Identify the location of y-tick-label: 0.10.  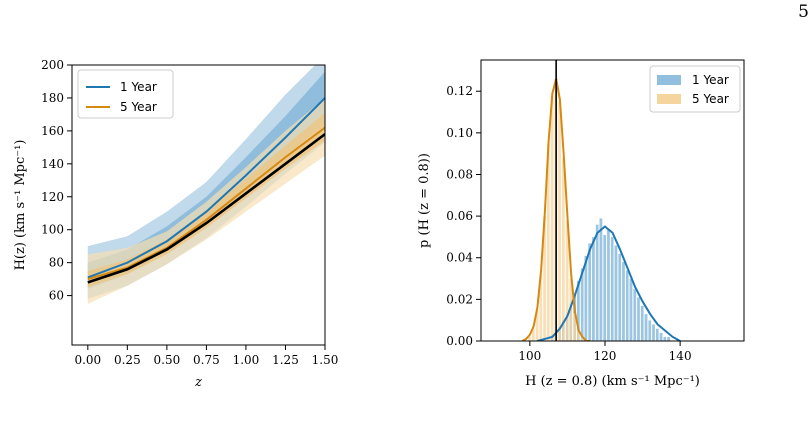
(459, 133).